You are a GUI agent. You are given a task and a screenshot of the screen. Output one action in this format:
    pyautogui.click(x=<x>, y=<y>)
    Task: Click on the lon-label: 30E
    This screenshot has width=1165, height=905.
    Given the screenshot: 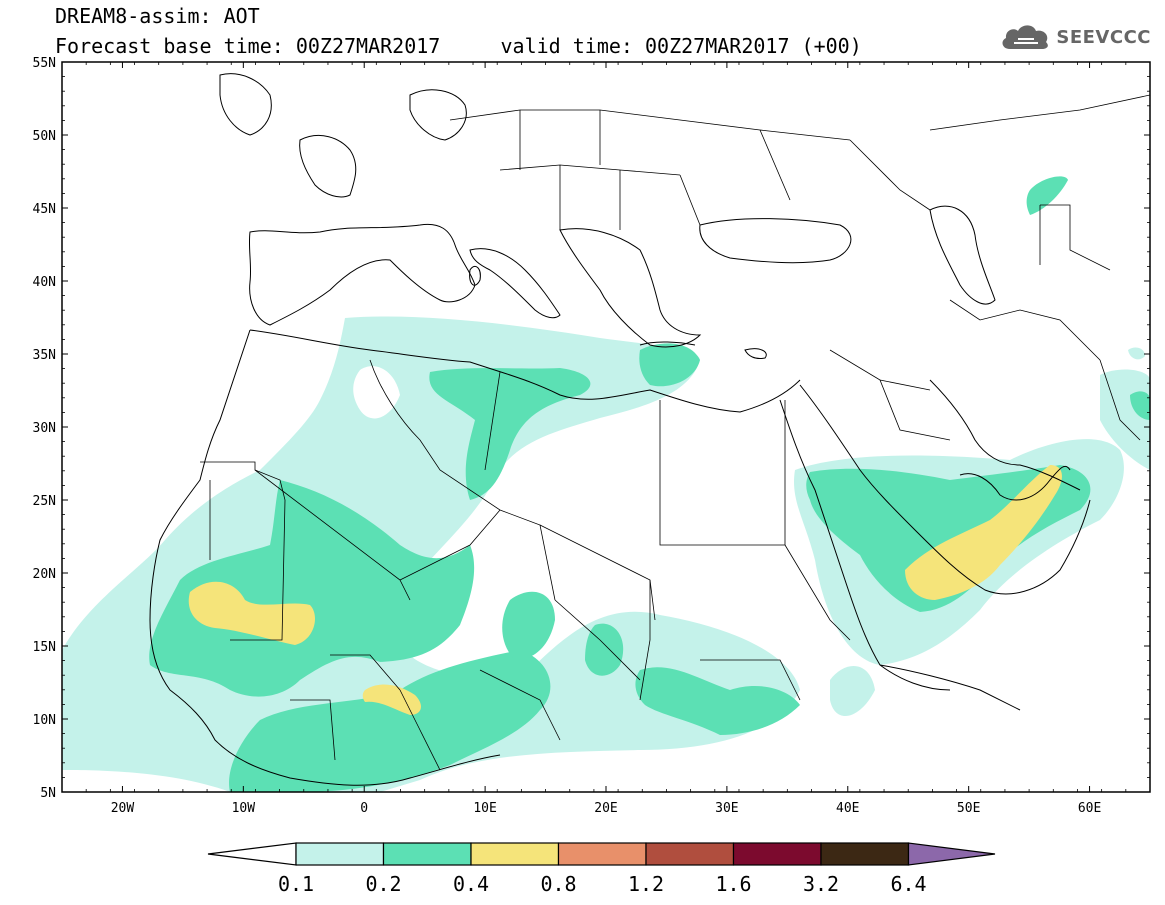 What is the action you would take?
    pyautogui.click(x=726, y=808)
    